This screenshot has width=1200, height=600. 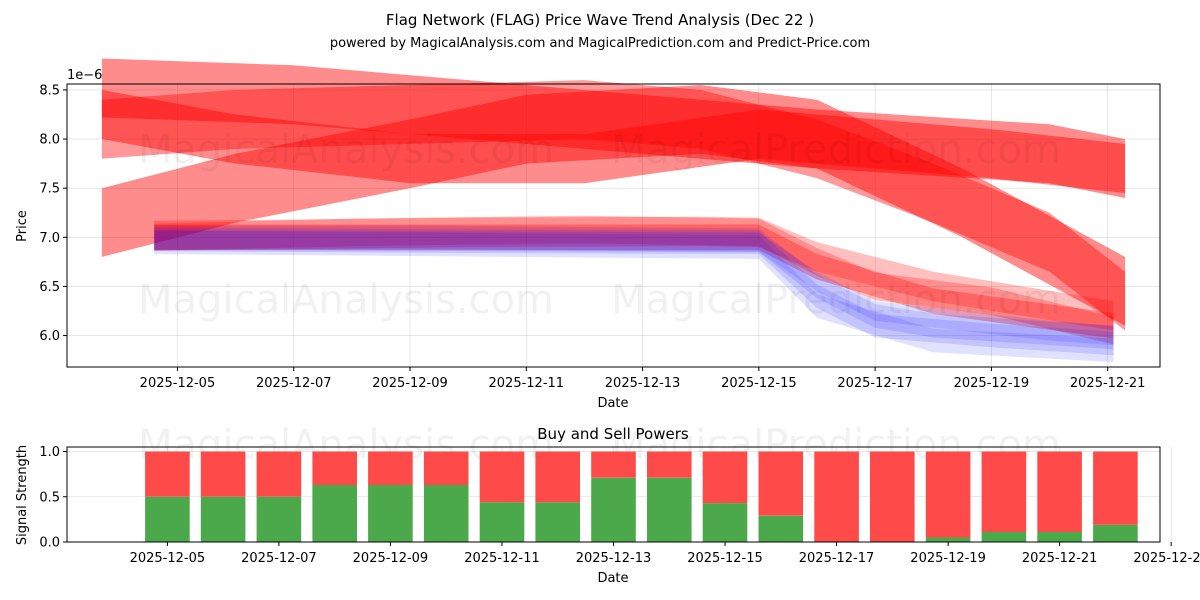 What do you see at coordinates (1166, 558) in the screenshot?
I see `signal-x-tick-label: 2025-12-23` at bounding box center [1166, 558].